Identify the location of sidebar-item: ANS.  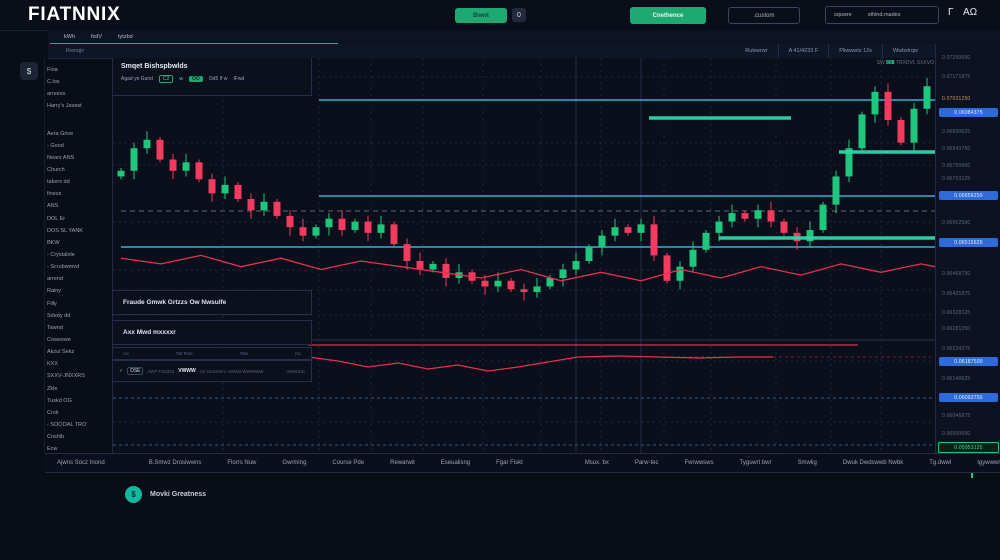
(53, 206).